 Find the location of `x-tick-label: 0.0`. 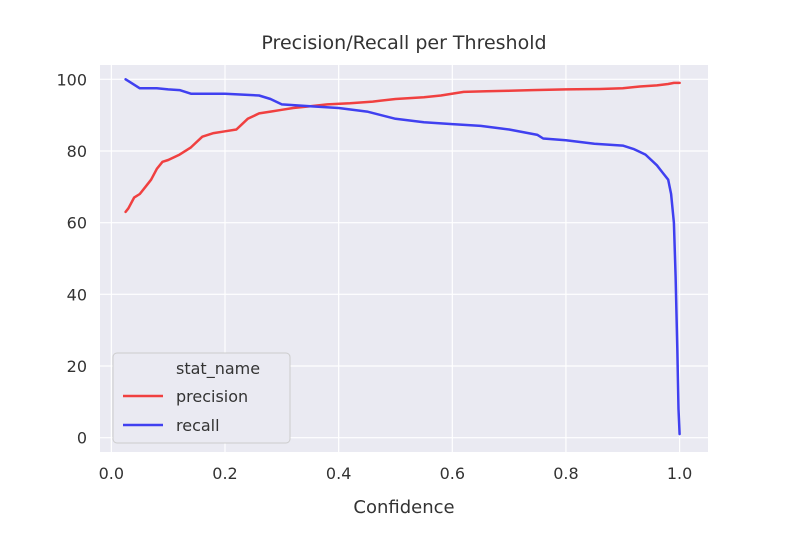

x-tick-label: 0.0 is located at coordinates (111, 473).